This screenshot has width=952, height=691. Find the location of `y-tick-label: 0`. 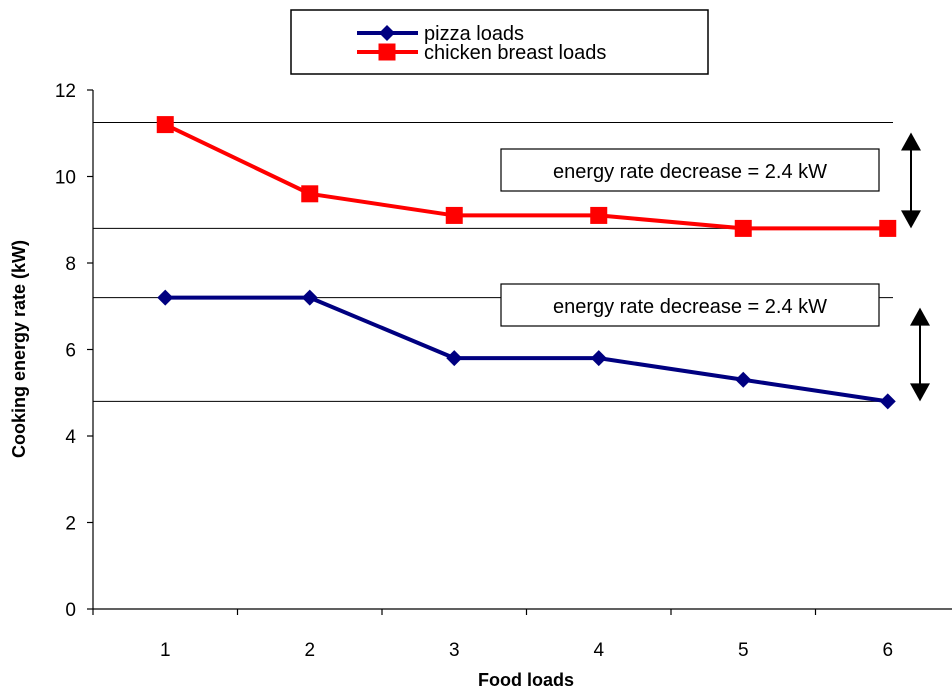

y-tick-label: 0 is located at coordinates (70, 610).